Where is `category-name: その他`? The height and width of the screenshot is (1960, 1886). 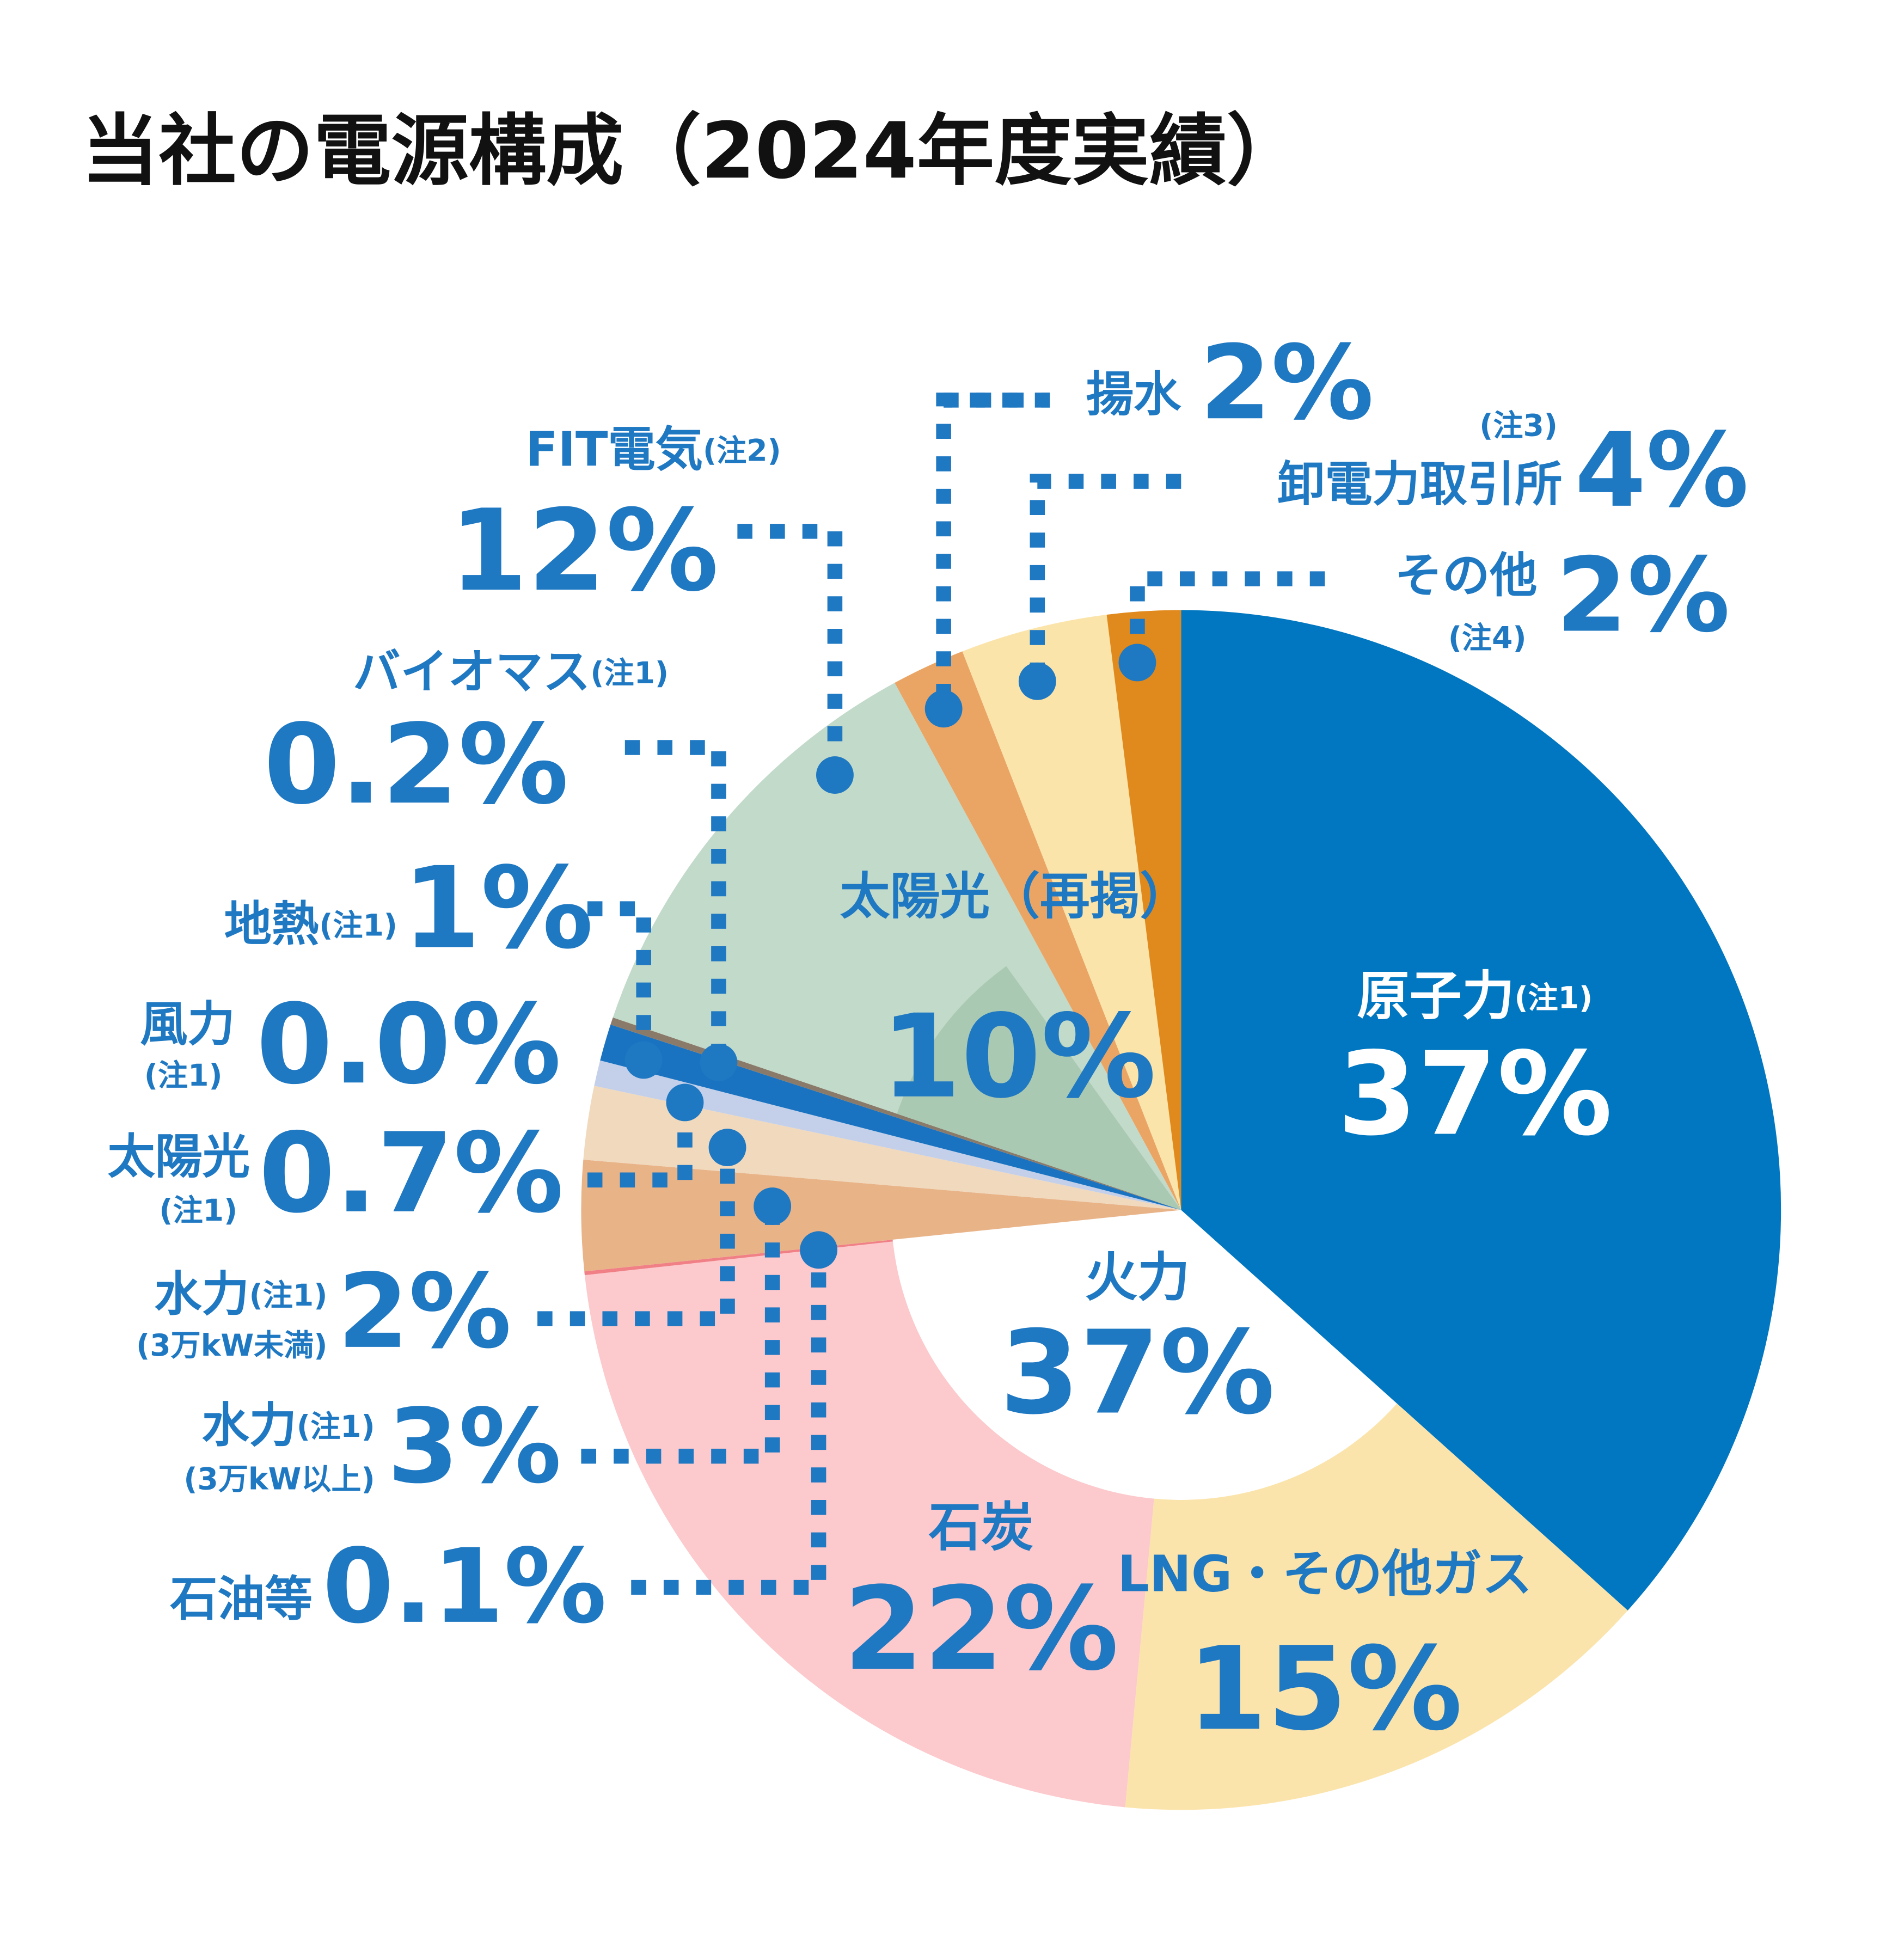
category-name: その他 is located at coordinates (1467, 575).